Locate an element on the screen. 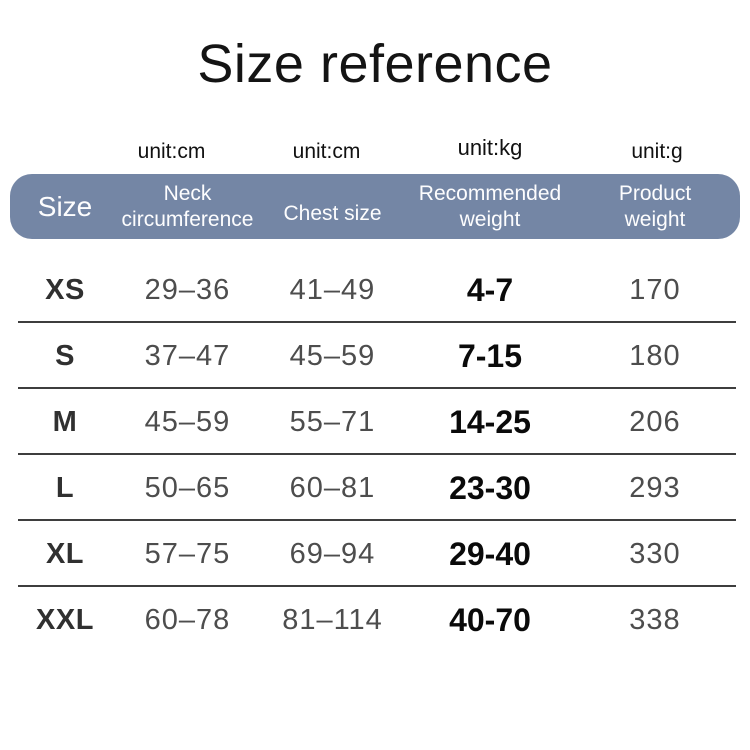  recommended-weight-cell: 40-70 is located at coordinates (490, 619).